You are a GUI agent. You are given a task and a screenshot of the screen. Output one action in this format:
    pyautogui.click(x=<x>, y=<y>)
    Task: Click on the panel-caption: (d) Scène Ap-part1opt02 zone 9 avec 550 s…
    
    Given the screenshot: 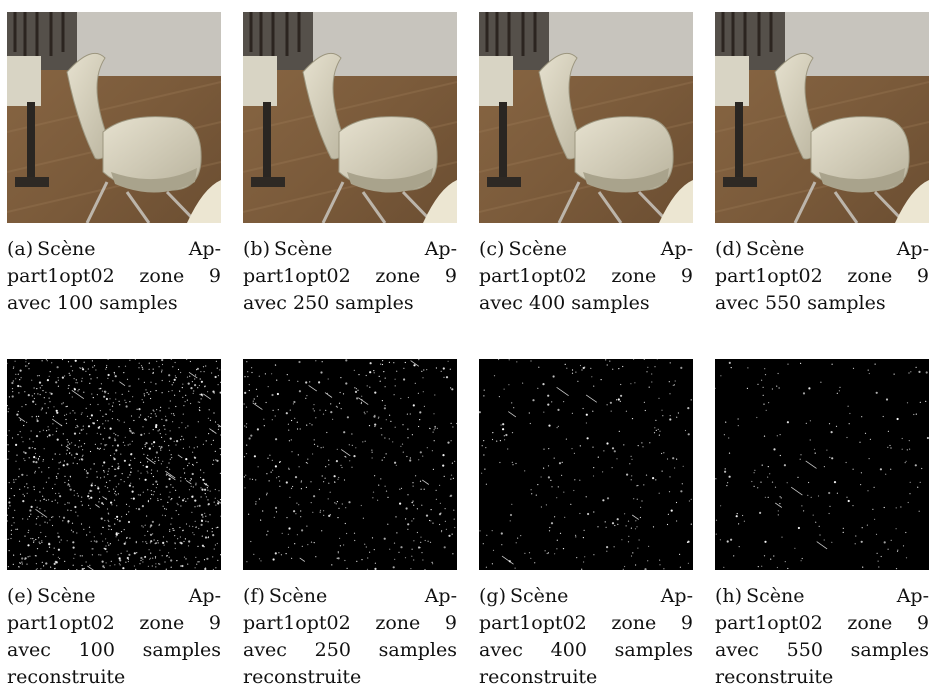 What is the action you would take?
    pyautogui.click(x=822, y=276)
    